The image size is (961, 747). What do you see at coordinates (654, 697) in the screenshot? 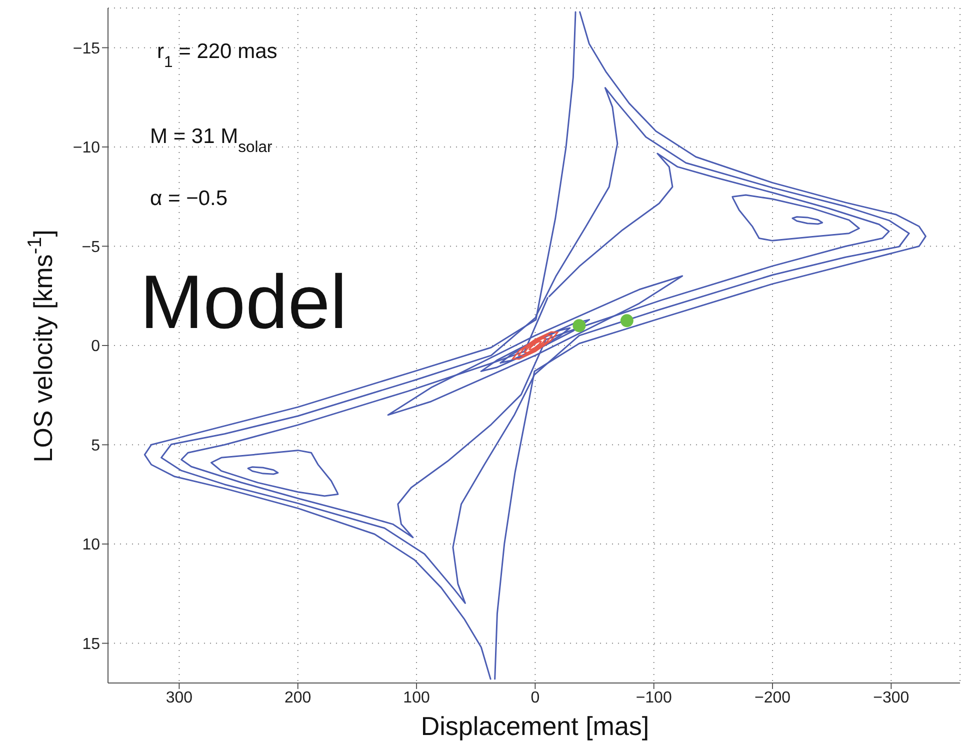
I see `x-tick-label: −100` at bounding box center [654, 697].